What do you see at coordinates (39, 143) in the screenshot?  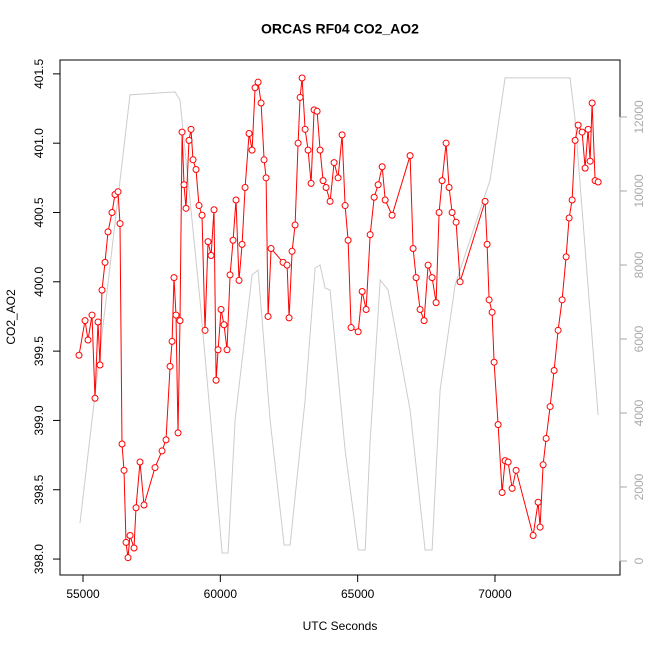 I see `y-tick-label: 401.0` at bounding box center [39, 143].